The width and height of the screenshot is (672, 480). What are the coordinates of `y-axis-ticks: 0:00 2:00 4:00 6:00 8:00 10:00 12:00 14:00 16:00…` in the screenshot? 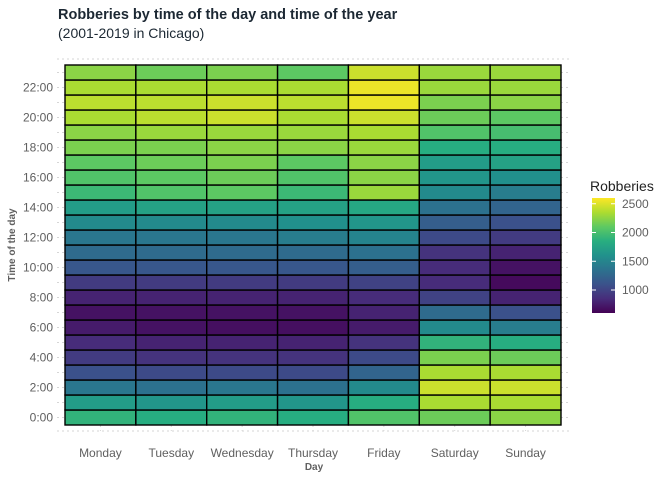 It's located at (38, 253).